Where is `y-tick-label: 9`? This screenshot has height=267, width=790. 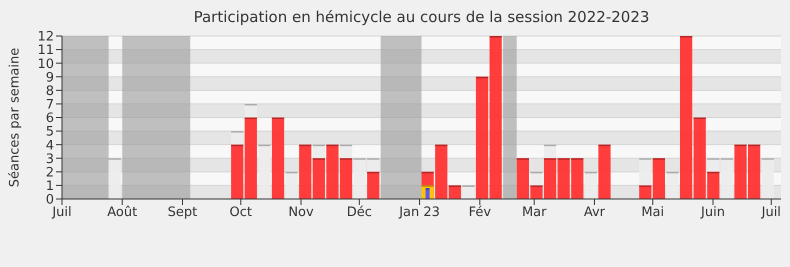
y-tick-label: 9 is located at coordinates (50, 78).